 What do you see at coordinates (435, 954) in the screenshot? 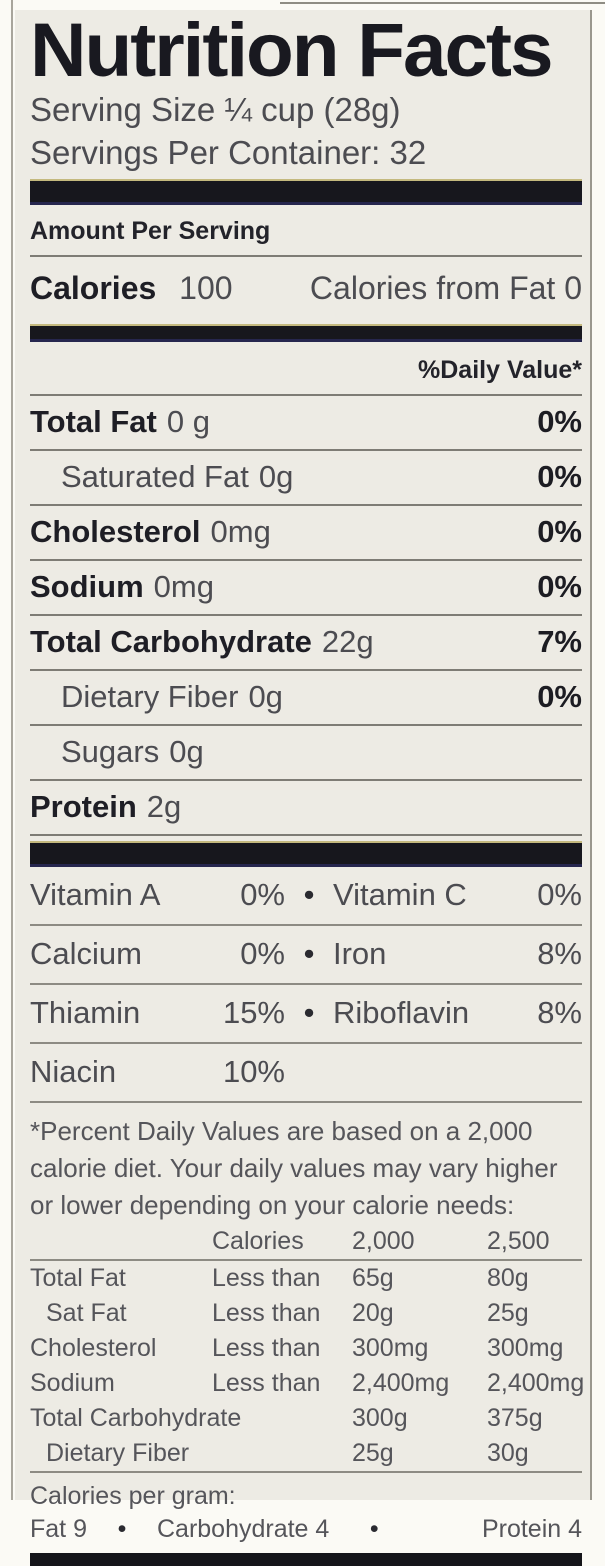
I see `vitamin-name: Iron` at bounding box center [435, 954].